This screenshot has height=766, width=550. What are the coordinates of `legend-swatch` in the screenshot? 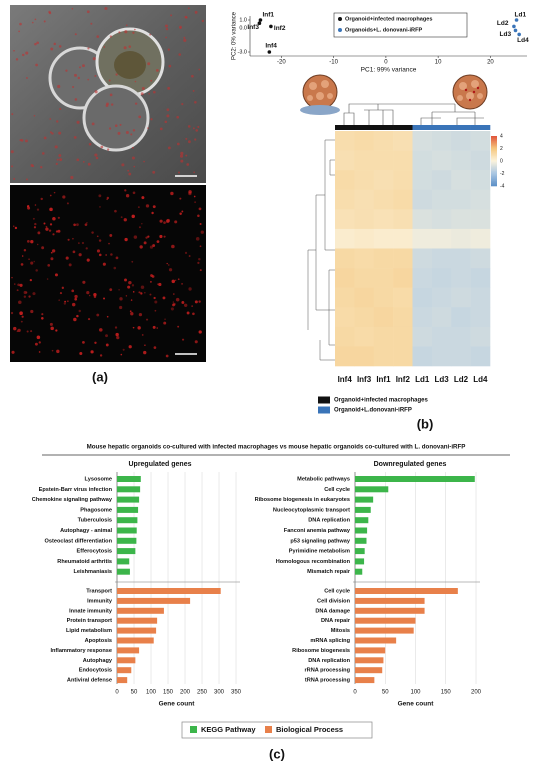 It's located at (324, 400).